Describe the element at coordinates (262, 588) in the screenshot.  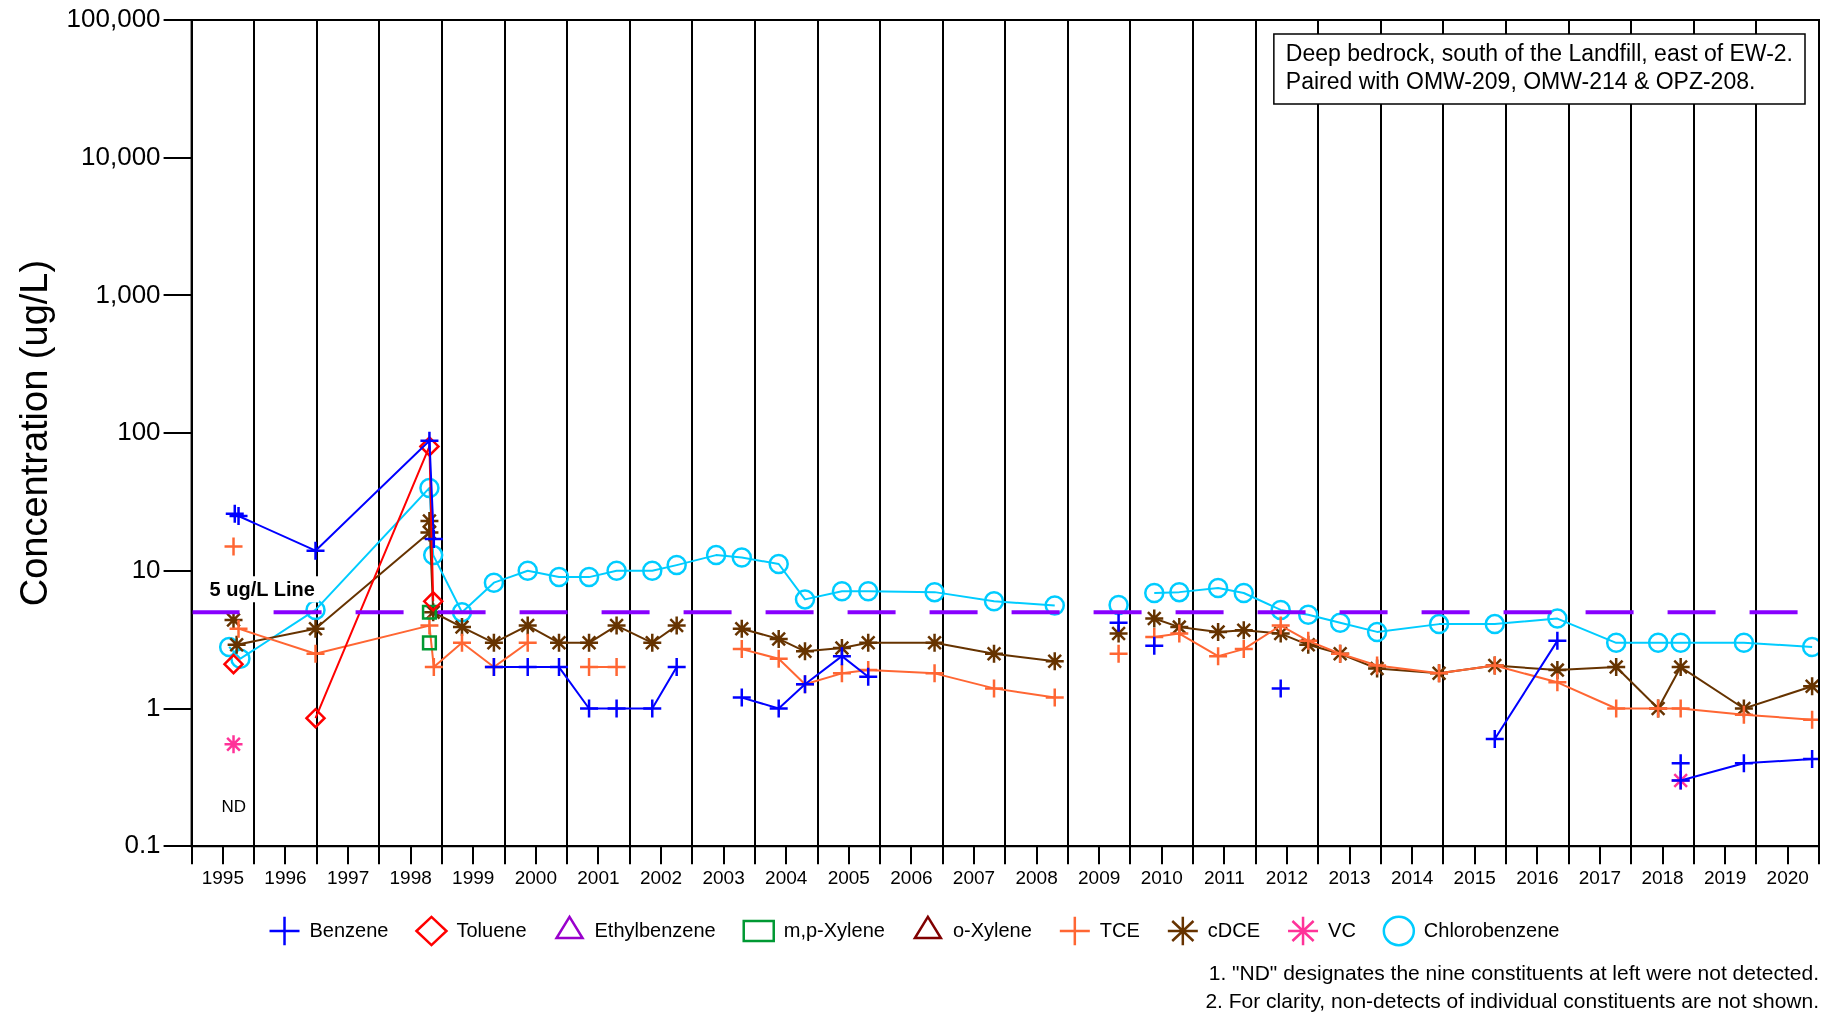
I see `ref-line-label: 5 ug/L Line` at that location.